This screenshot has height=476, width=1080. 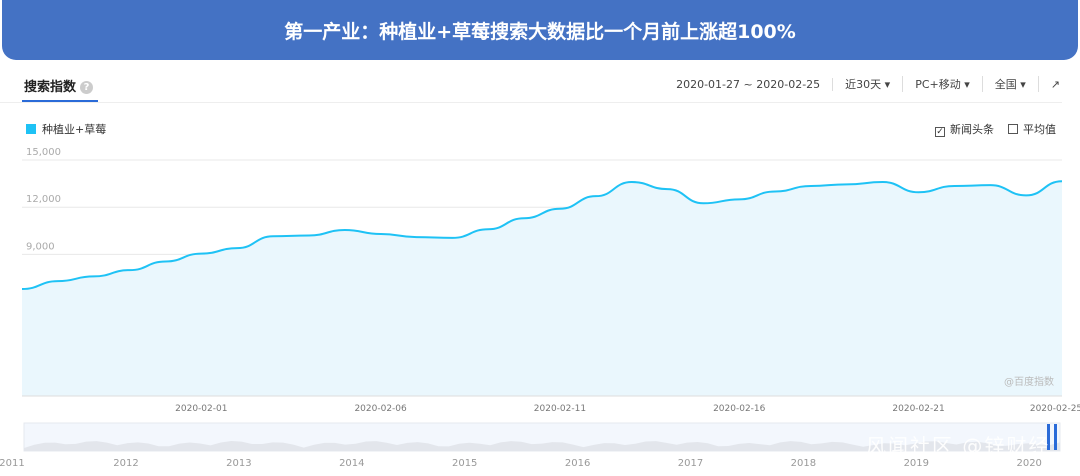 I want to click on period-dropdown: 近30天 ▾, so click(x=868, y=84).